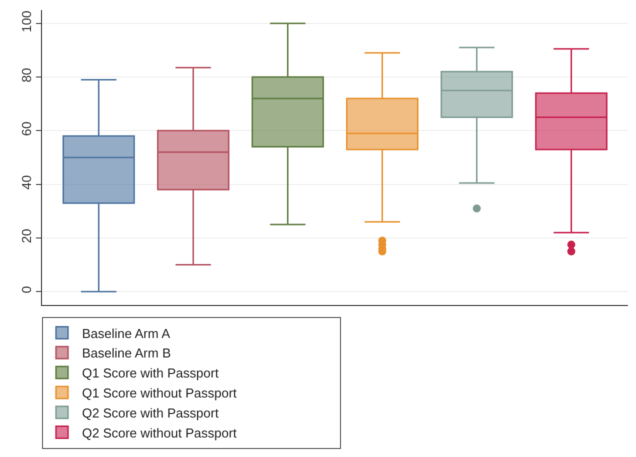 This screenshot has width=636, height=457. I want to click on legend-label: Q2 Score without Passport, so click(160, 432).